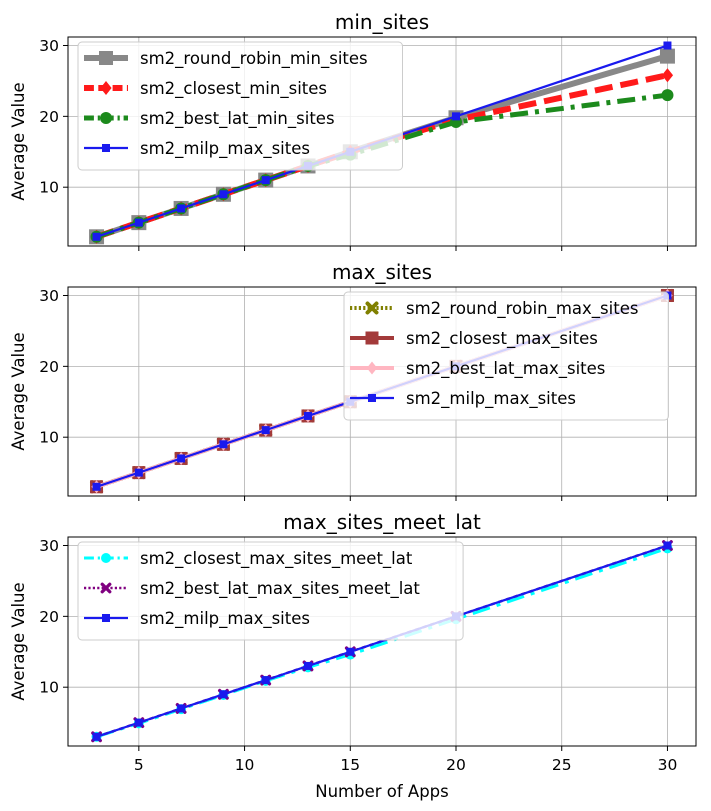 This screenshot has width=711, height=811. What do you see at coordinates (382, 791) in the screenshot?
I see `x-axis-label: Number of Apps` at bounding box center [382, 791].